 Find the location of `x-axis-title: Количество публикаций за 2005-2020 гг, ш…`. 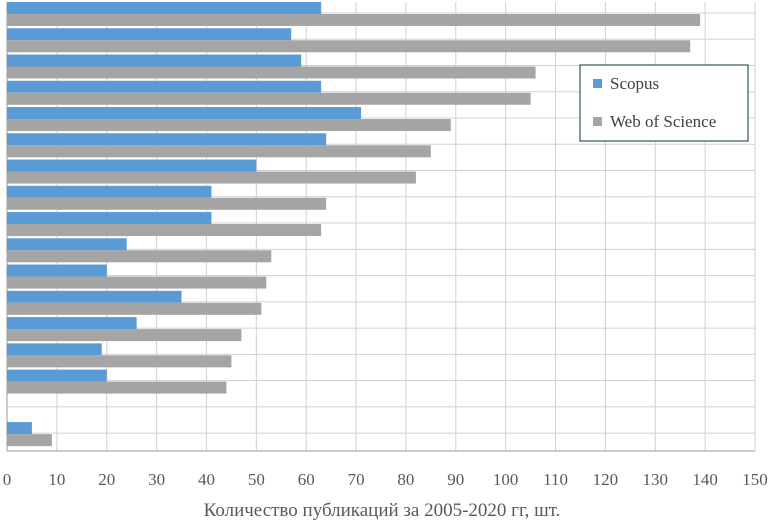

x-axis-title: Количество публикаций за 2005-2020 гг, ш… is located at coordinates (382, 510).